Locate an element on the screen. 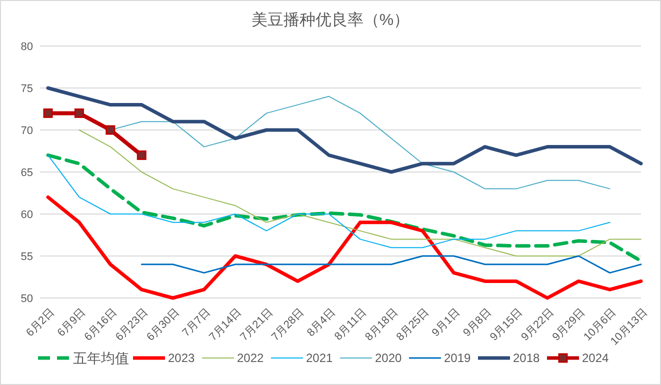  x-tick-label: 6月2日 is located at coordinates (40, 323).